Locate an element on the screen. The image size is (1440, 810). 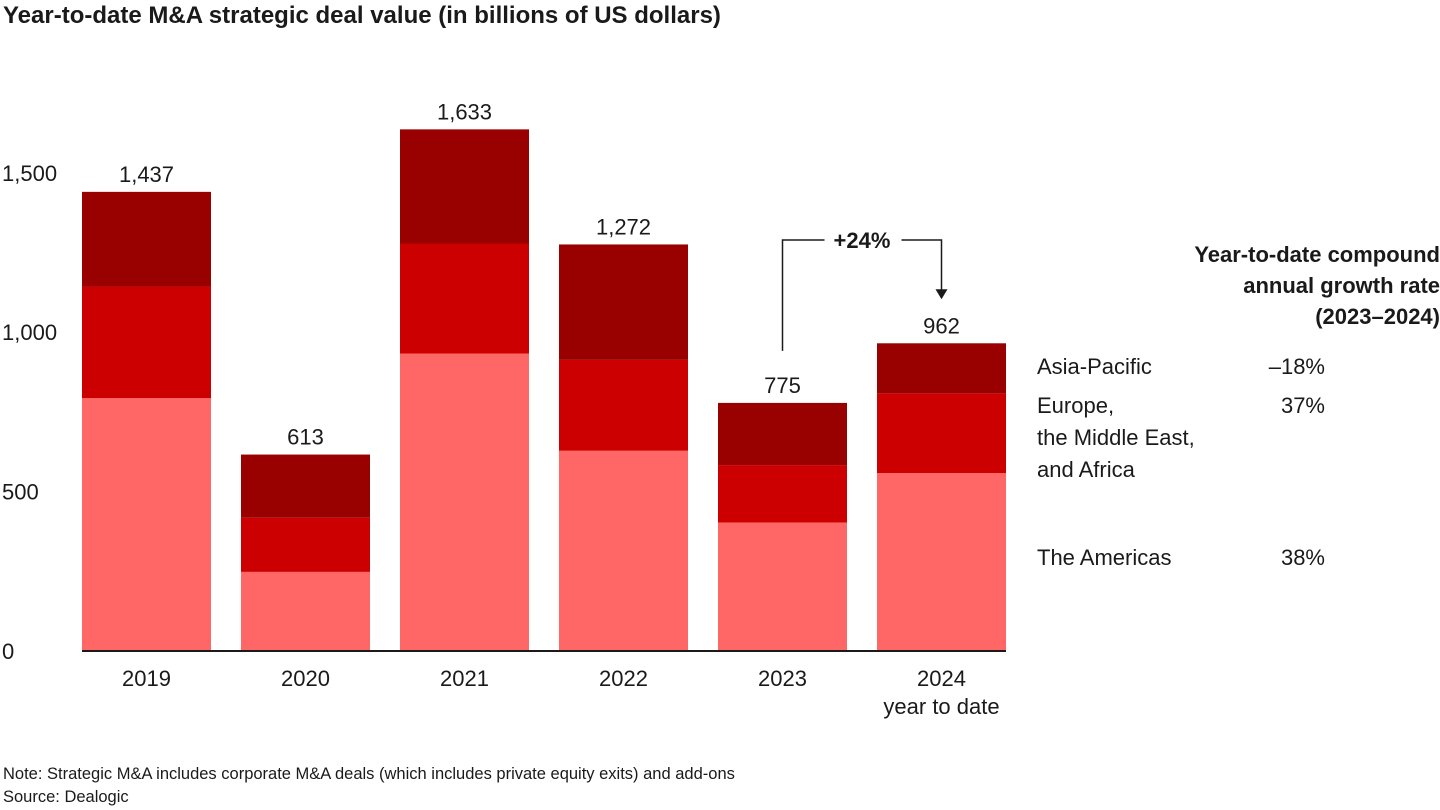
legend-title-line: (2023–2024) is located at coordinates (1377, 316).